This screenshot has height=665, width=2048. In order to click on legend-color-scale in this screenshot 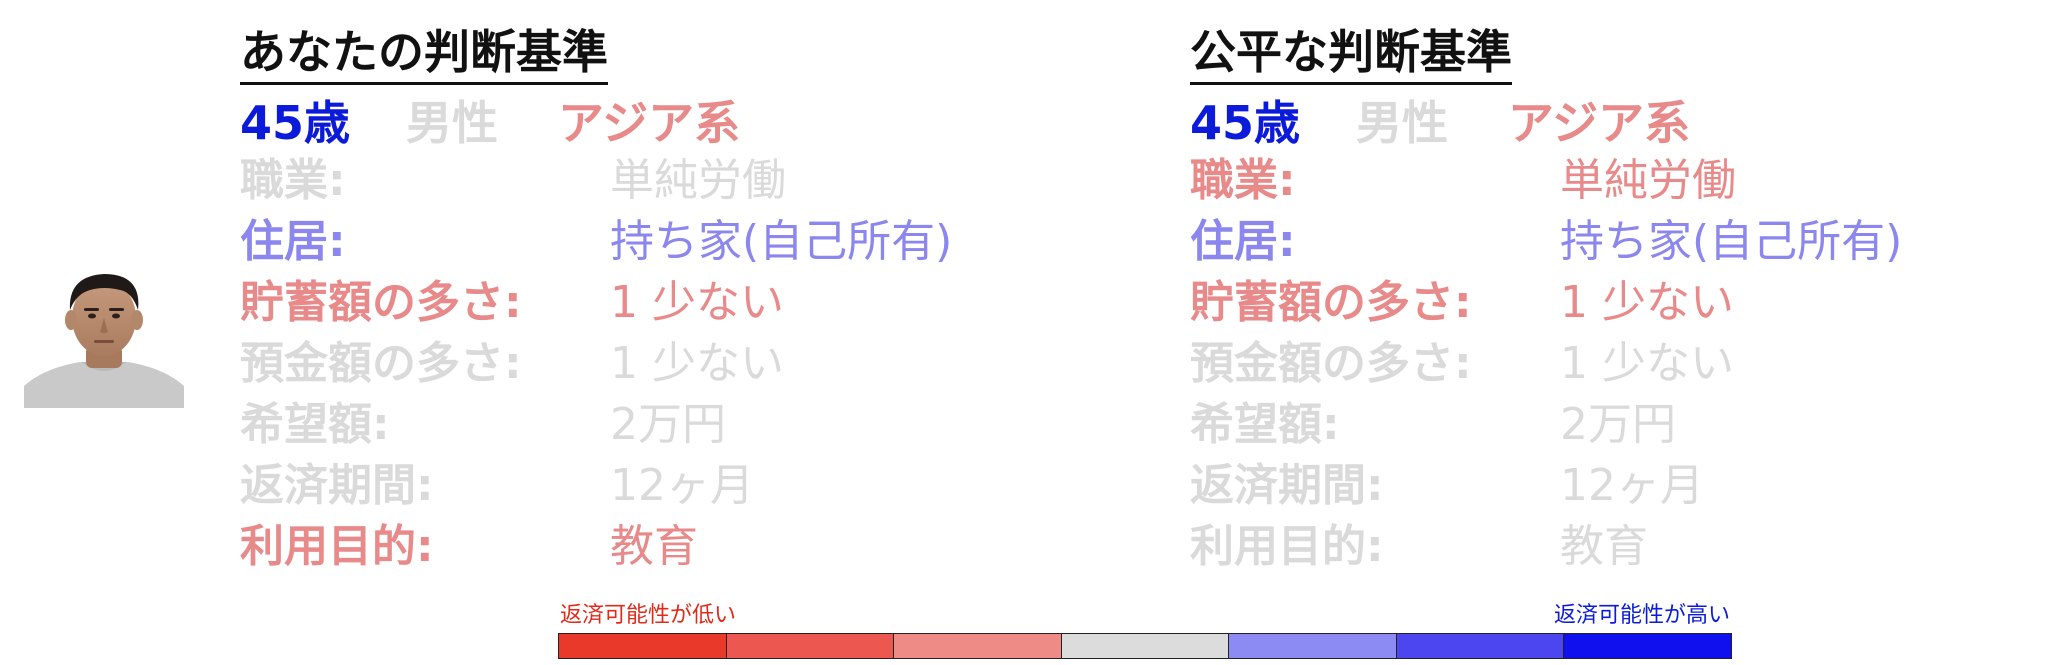, I will do `click(1145, 646)`.